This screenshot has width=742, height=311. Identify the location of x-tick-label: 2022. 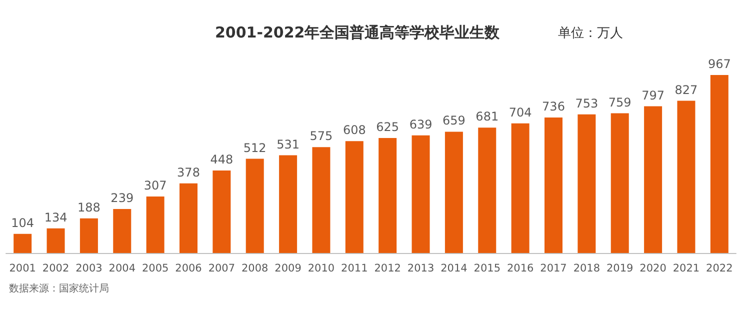
(719, 268).